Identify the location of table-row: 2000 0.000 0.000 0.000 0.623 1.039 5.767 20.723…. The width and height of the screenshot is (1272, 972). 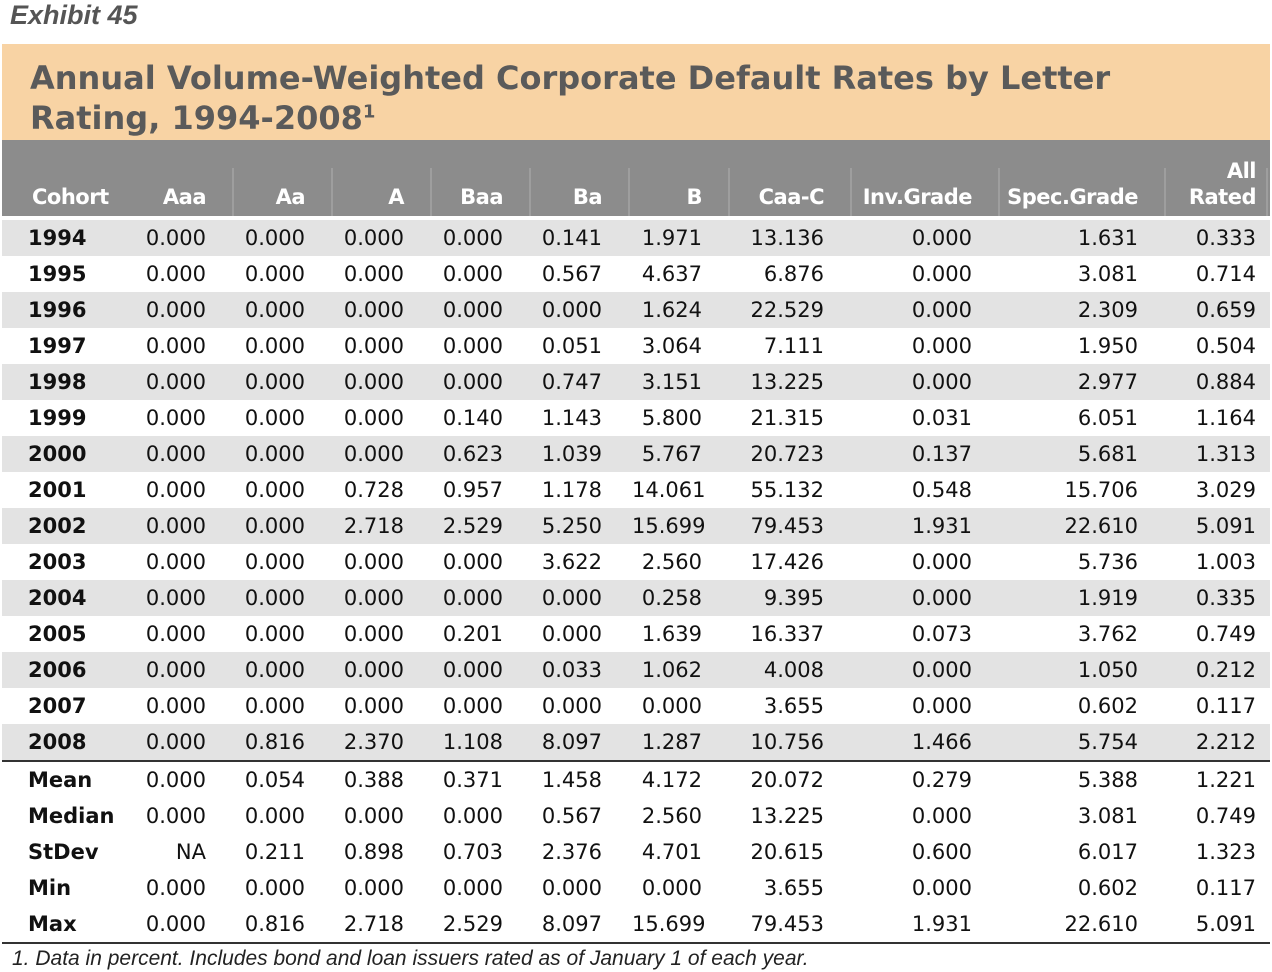
(636, 454).